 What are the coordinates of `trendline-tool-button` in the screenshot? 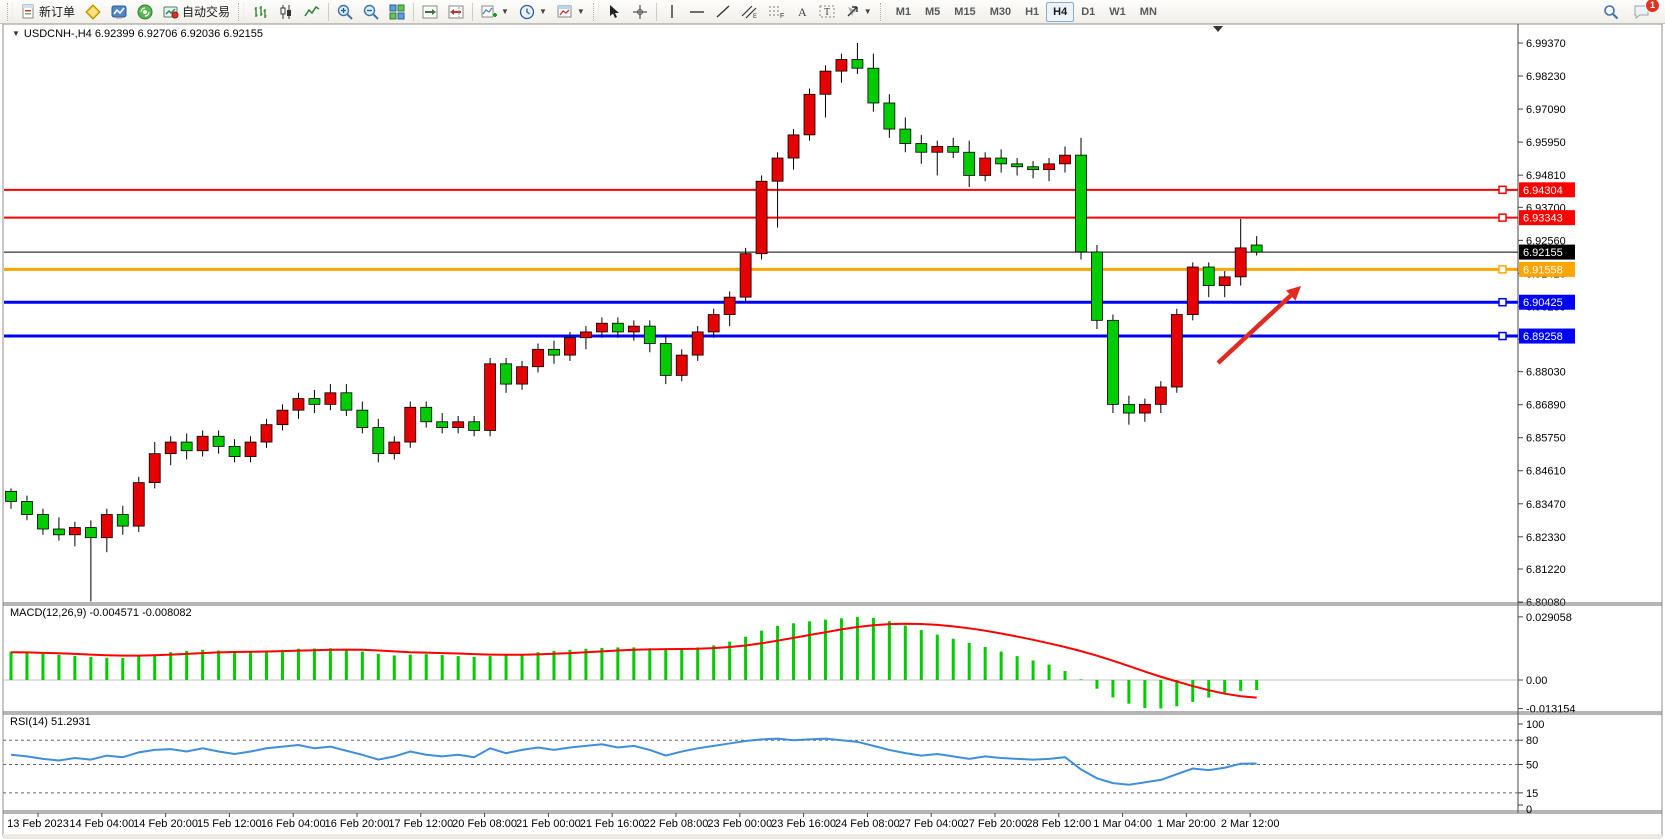 It's located at (723, 12).